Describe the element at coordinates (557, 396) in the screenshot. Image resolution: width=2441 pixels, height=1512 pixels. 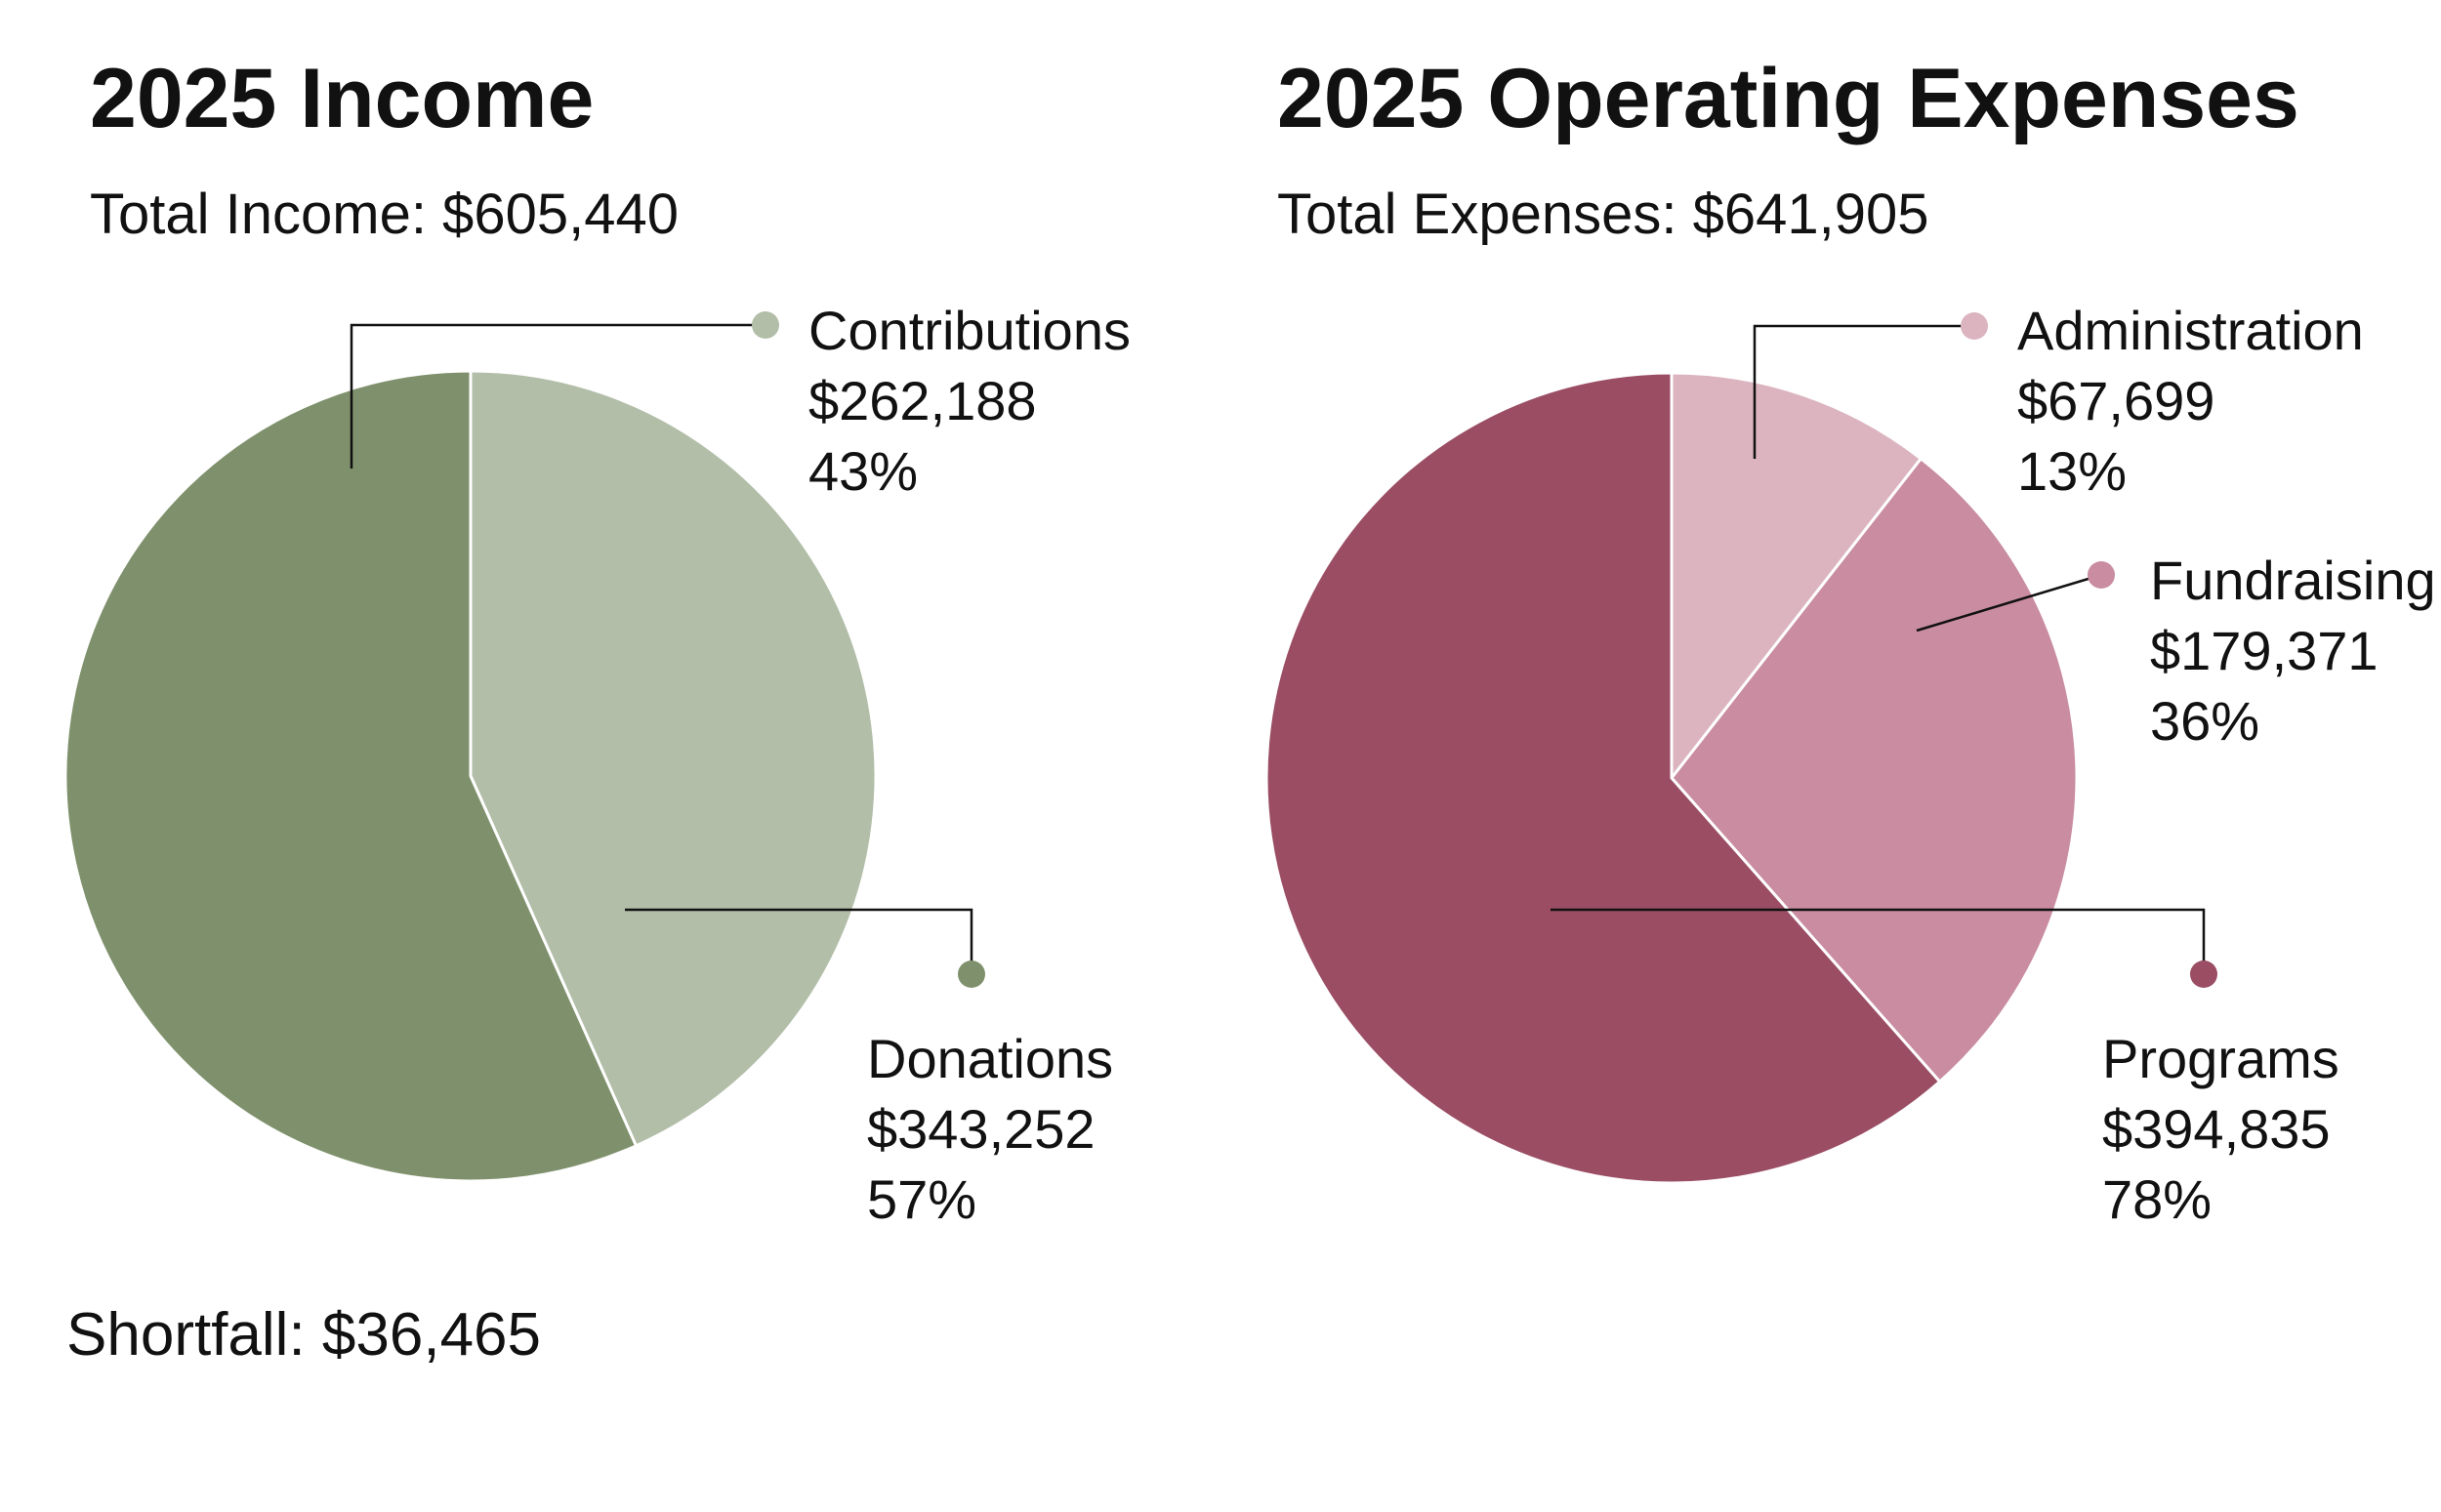
I see `contributions-leader-line` at that location.